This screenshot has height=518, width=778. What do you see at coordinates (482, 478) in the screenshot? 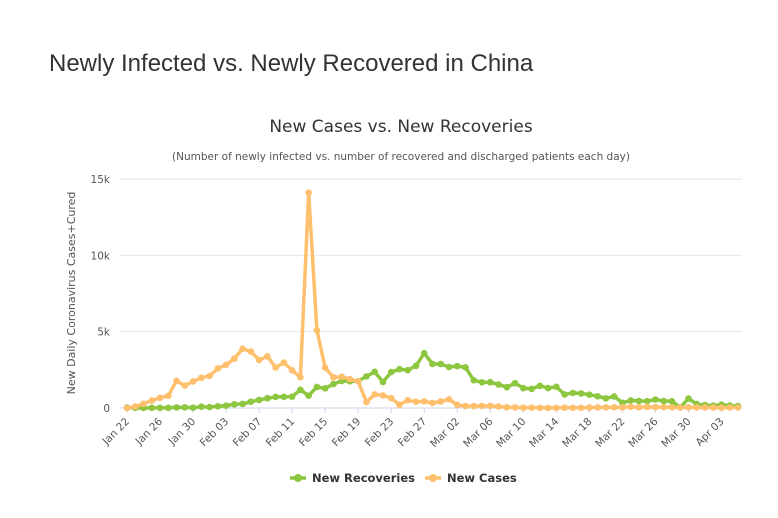
I see `legend-label: New Cases` at bounding box center [482, 478].